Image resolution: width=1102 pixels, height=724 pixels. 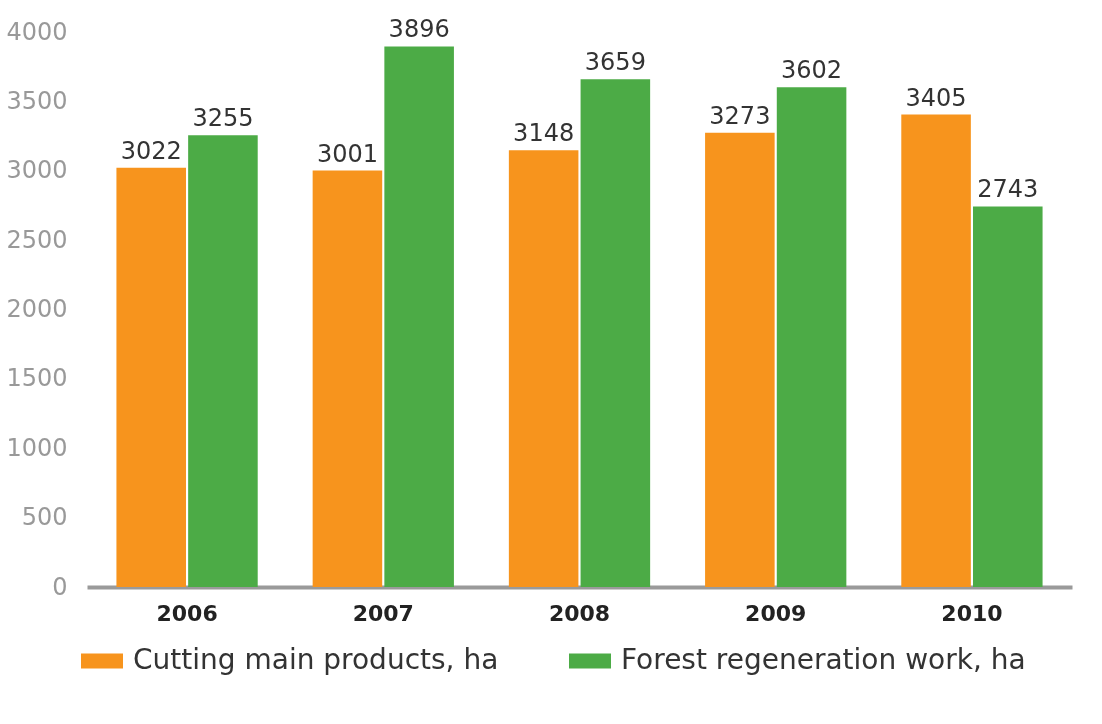 What do you see at coordinates (579, 613) in the screenshot?
I see `x-tick-label: 2008` at bounding box center [579, 613].